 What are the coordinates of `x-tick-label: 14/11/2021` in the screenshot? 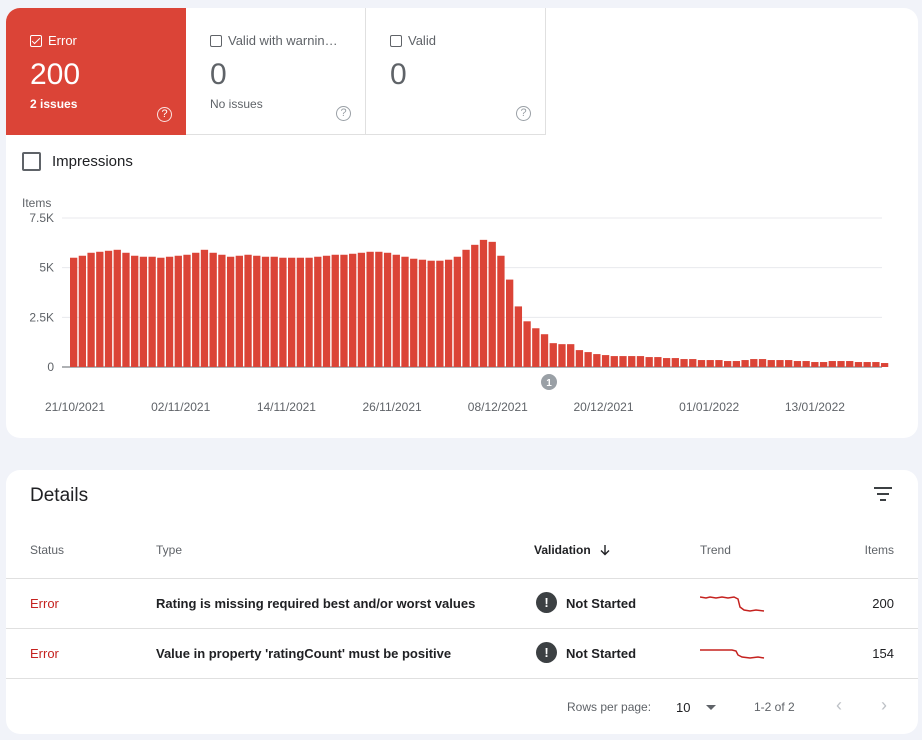 It's located at (286, 407).